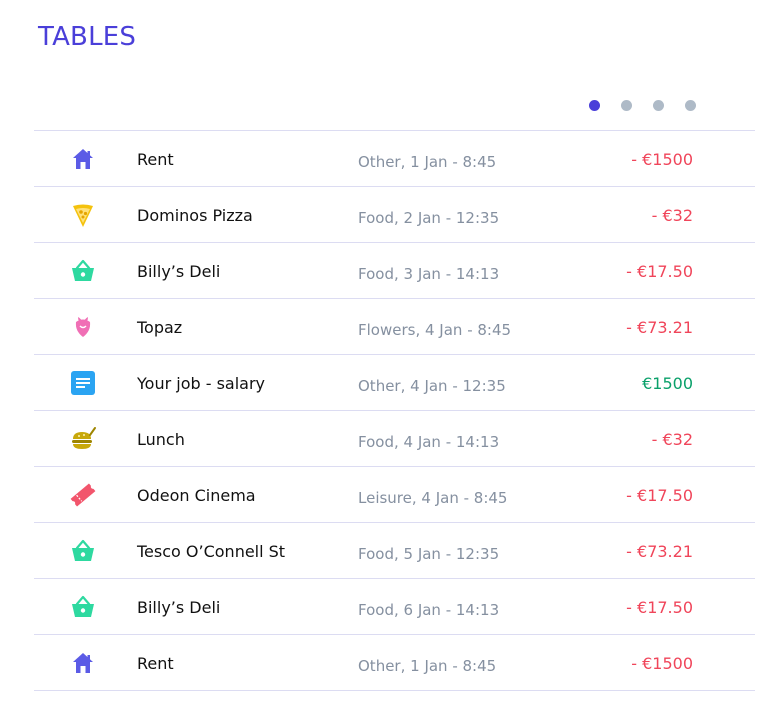 The width and height of the screenshot is (775, 727). Describe the element at coordinates (83, 327) in the screenshot. I see `flower-icon` at that location.